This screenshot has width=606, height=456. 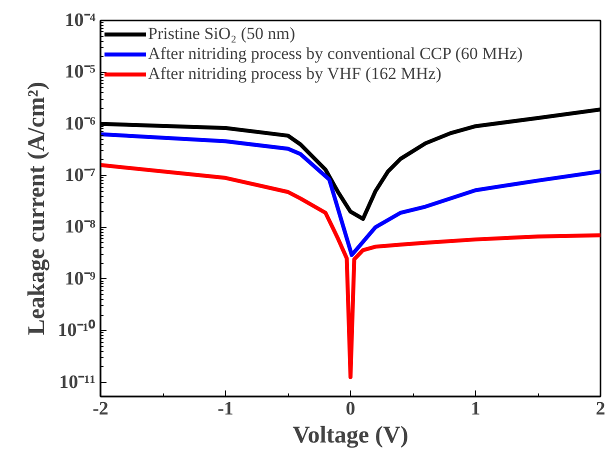 What do you see at coordinates (77, 382) in the screenshot?
I see `y-tick-label: 10⁻¹¹` at bounding box center [77, 382].